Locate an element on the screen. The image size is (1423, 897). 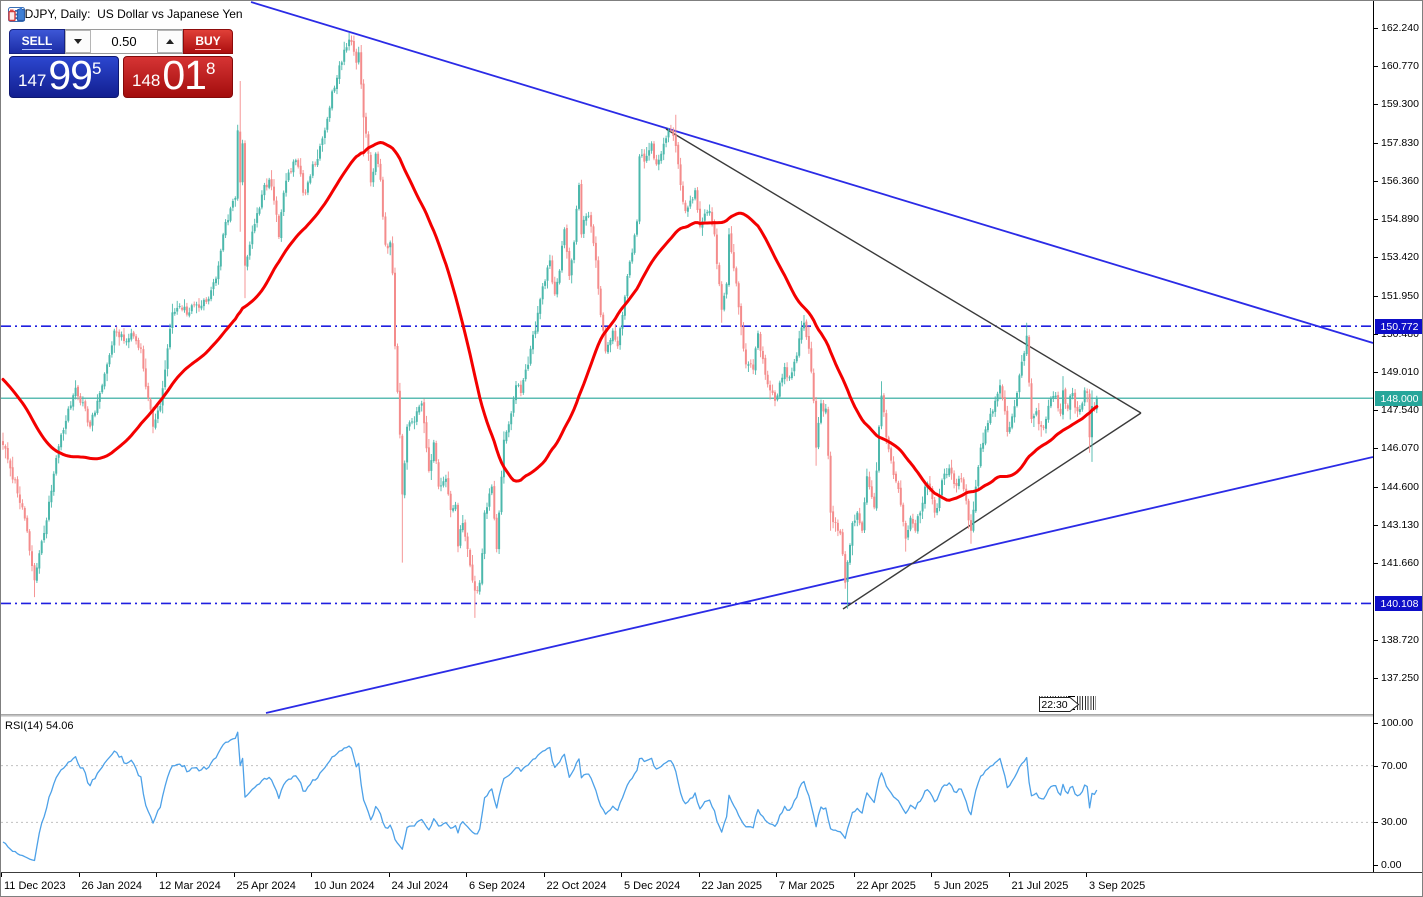
spread-increase-button is located at coordinates (170, 41).